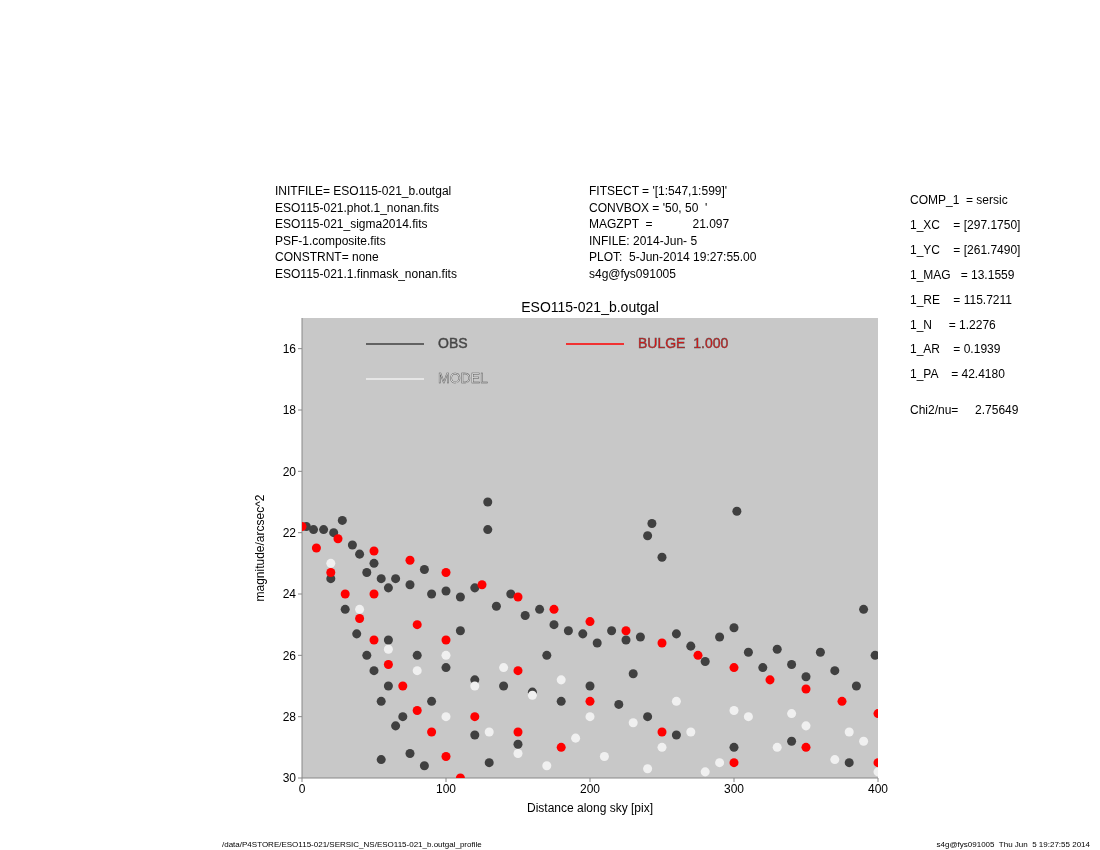 This screenshot has height=850, width=1100. I want to click on x-tick-label: 200, so click(590, 788).